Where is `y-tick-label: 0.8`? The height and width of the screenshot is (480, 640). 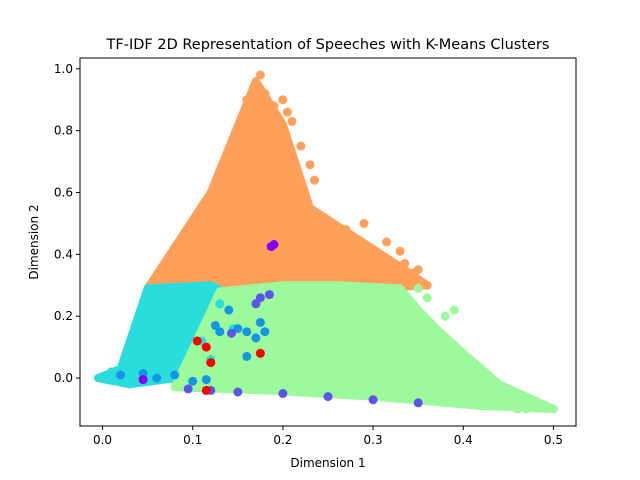
y-tick-label: 0.8 is located at coordinates (63, 131).